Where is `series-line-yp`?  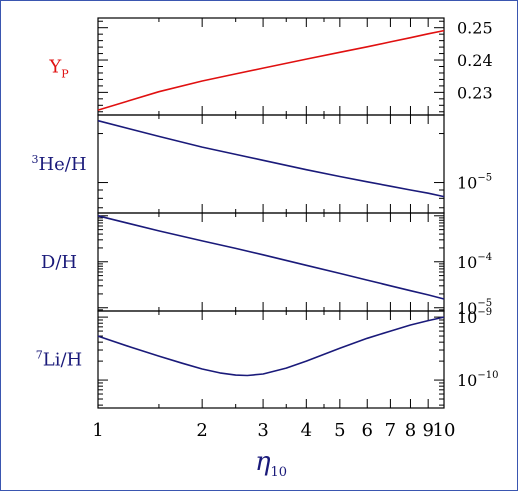 series-line-yp is located at coordinates (271, 70).